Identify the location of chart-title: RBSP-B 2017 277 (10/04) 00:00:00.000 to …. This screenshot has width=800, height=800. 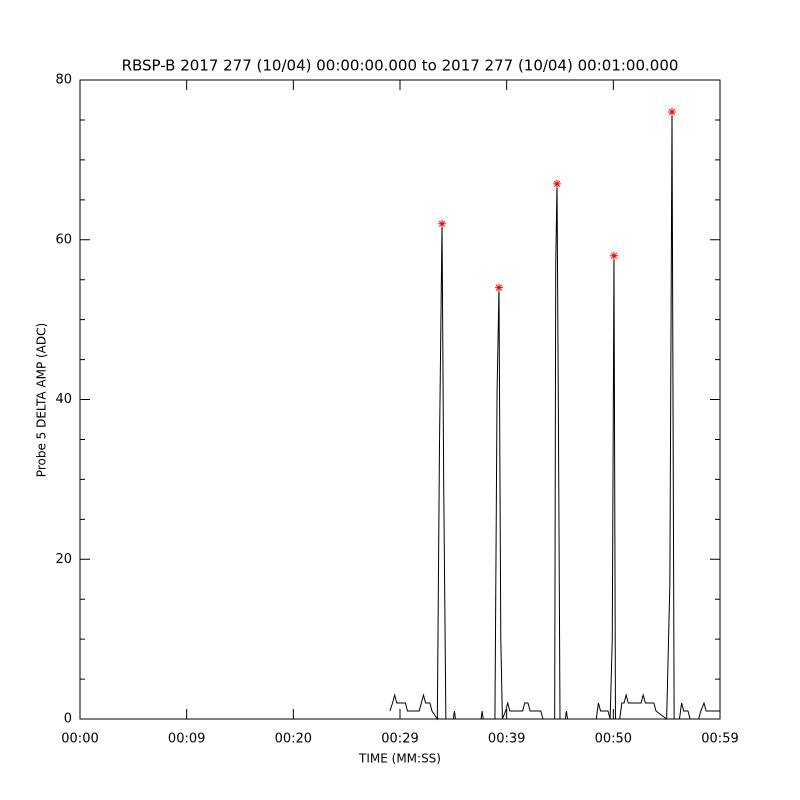
(400, 66).